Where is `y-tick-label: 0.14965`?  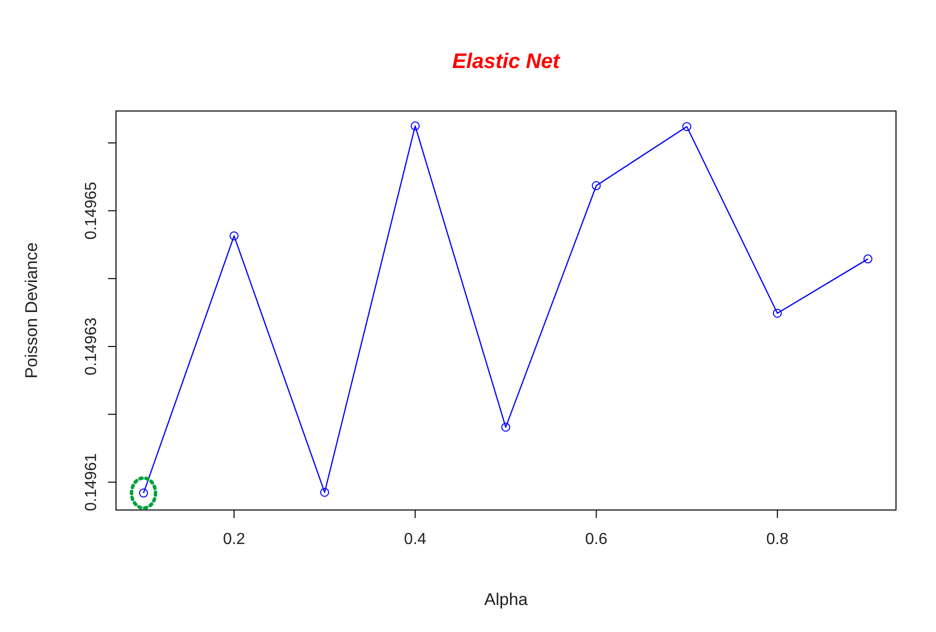 y-tick-label: 0.14965 is located at coordinates (91, 211).